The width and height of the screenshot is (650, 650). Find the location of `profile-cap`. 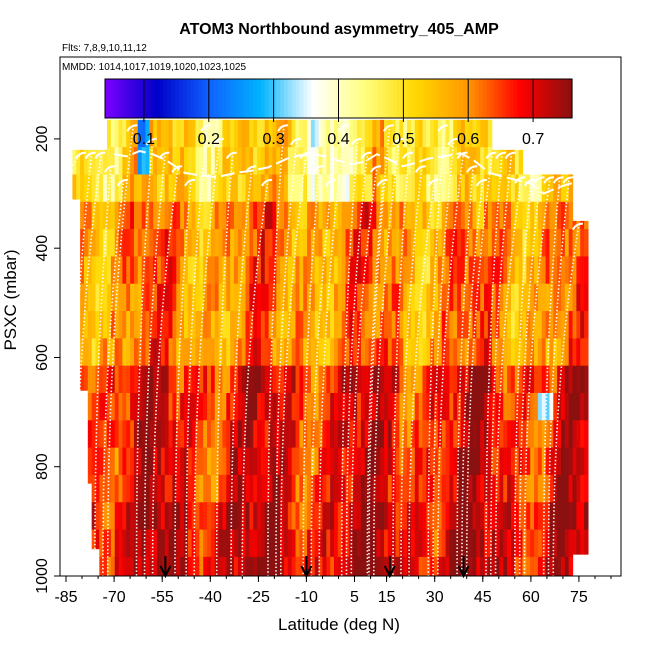

profile-cap is located at coordinates (443, 128).